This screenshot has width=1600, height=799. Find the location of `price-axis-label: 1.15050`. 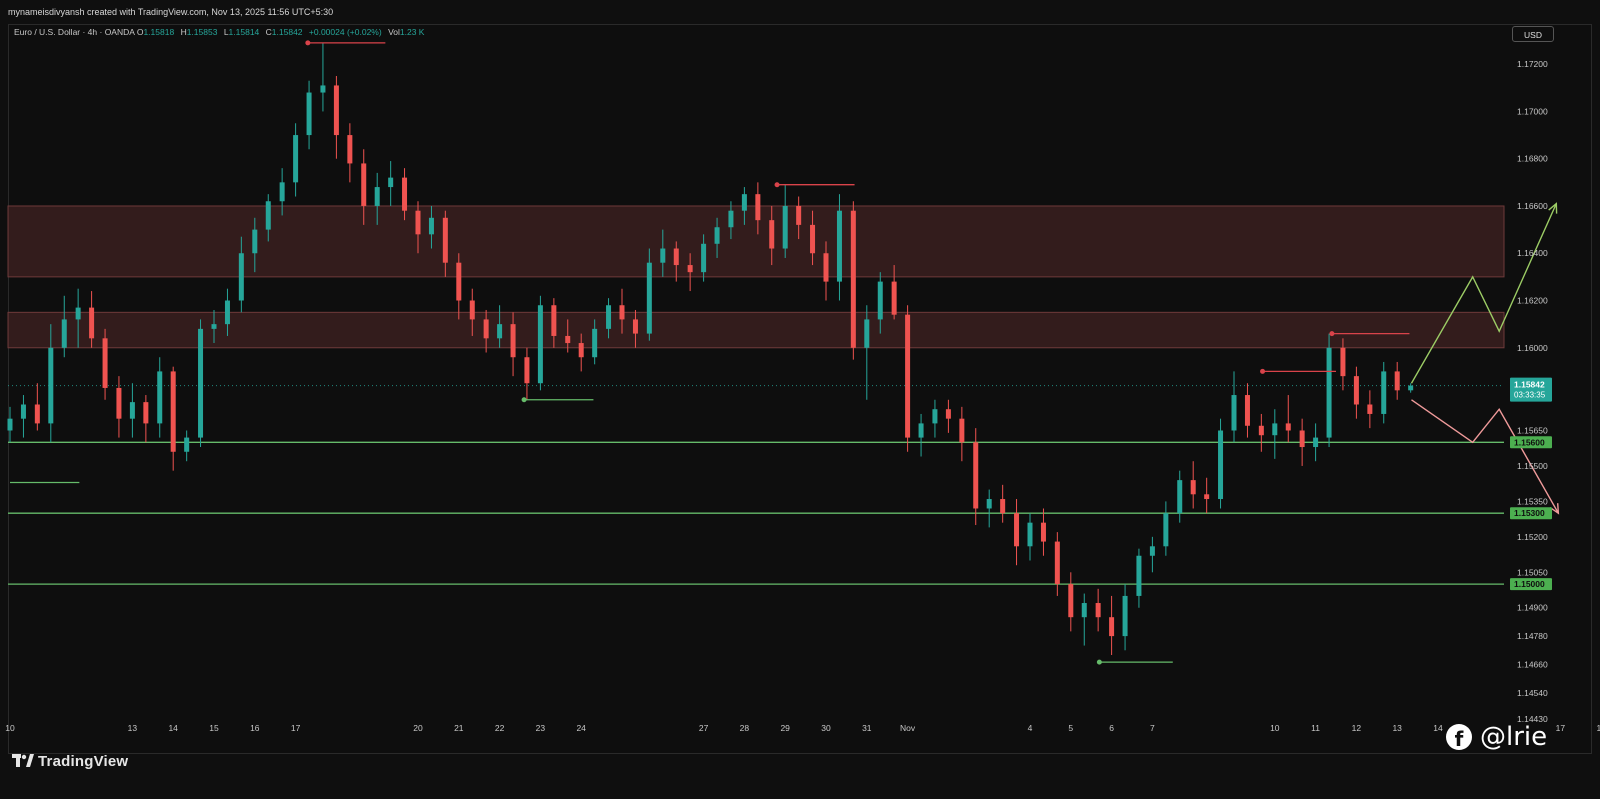

price-axis-label: 1.15050 is located at coordinates (1532, 572).